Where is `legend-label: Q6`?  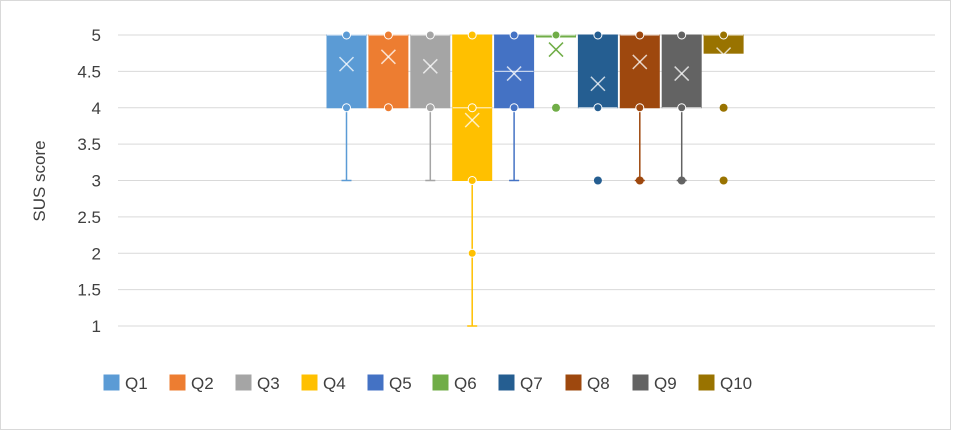
legend-label: Q6 is located at coordinates (465, 383).